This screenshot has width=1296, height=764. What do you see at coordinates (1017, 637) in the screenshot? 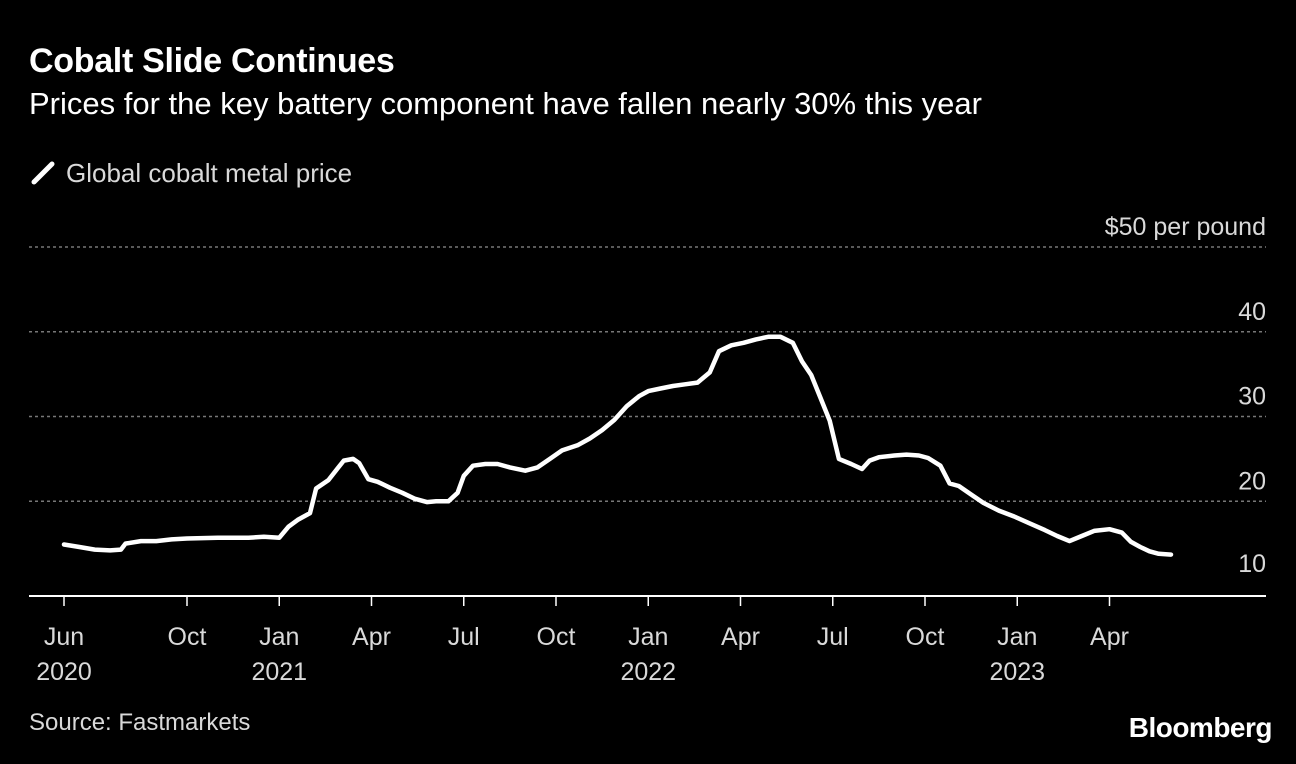
I see `x-tick-label-31: Jan` at bounding box center [1017, 637].